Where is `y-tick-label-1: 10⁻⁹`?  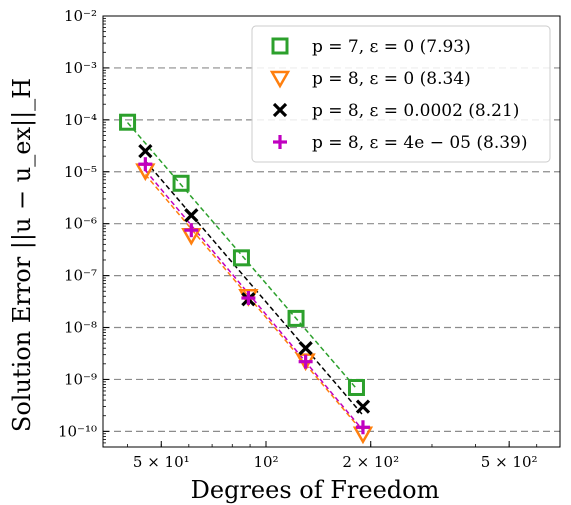
y-tick-label-1: 10⁻⁹ is located at coordinates (80, 379).